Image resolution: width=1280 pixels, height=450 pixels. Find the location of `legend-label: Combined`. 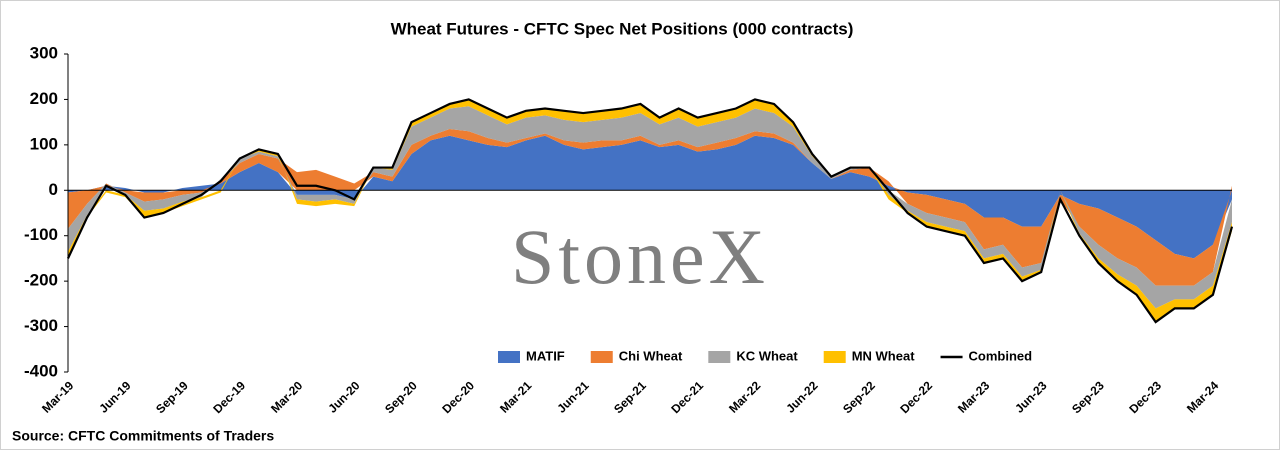

legend-label: Combined is located at coordinates (1001, 355).